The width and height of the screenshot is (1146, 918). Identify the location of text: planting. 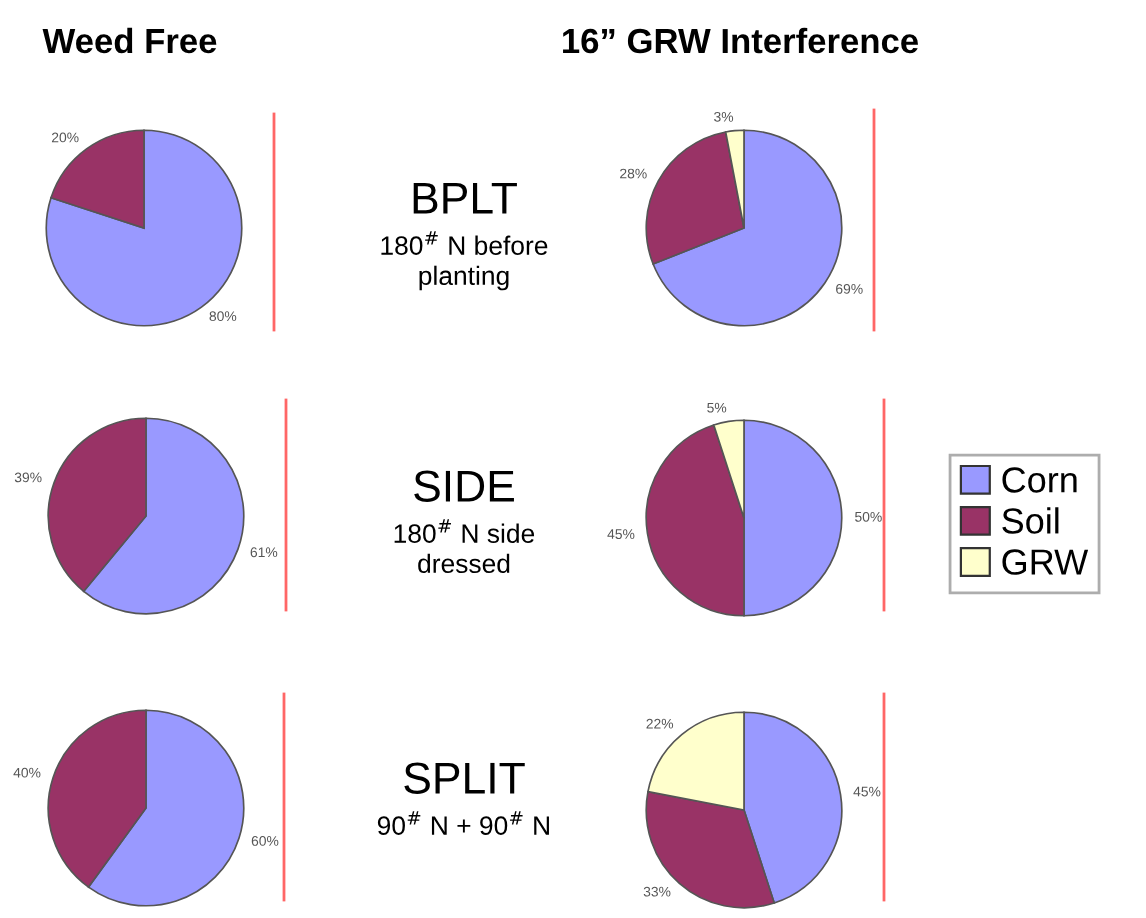
(464, 278).